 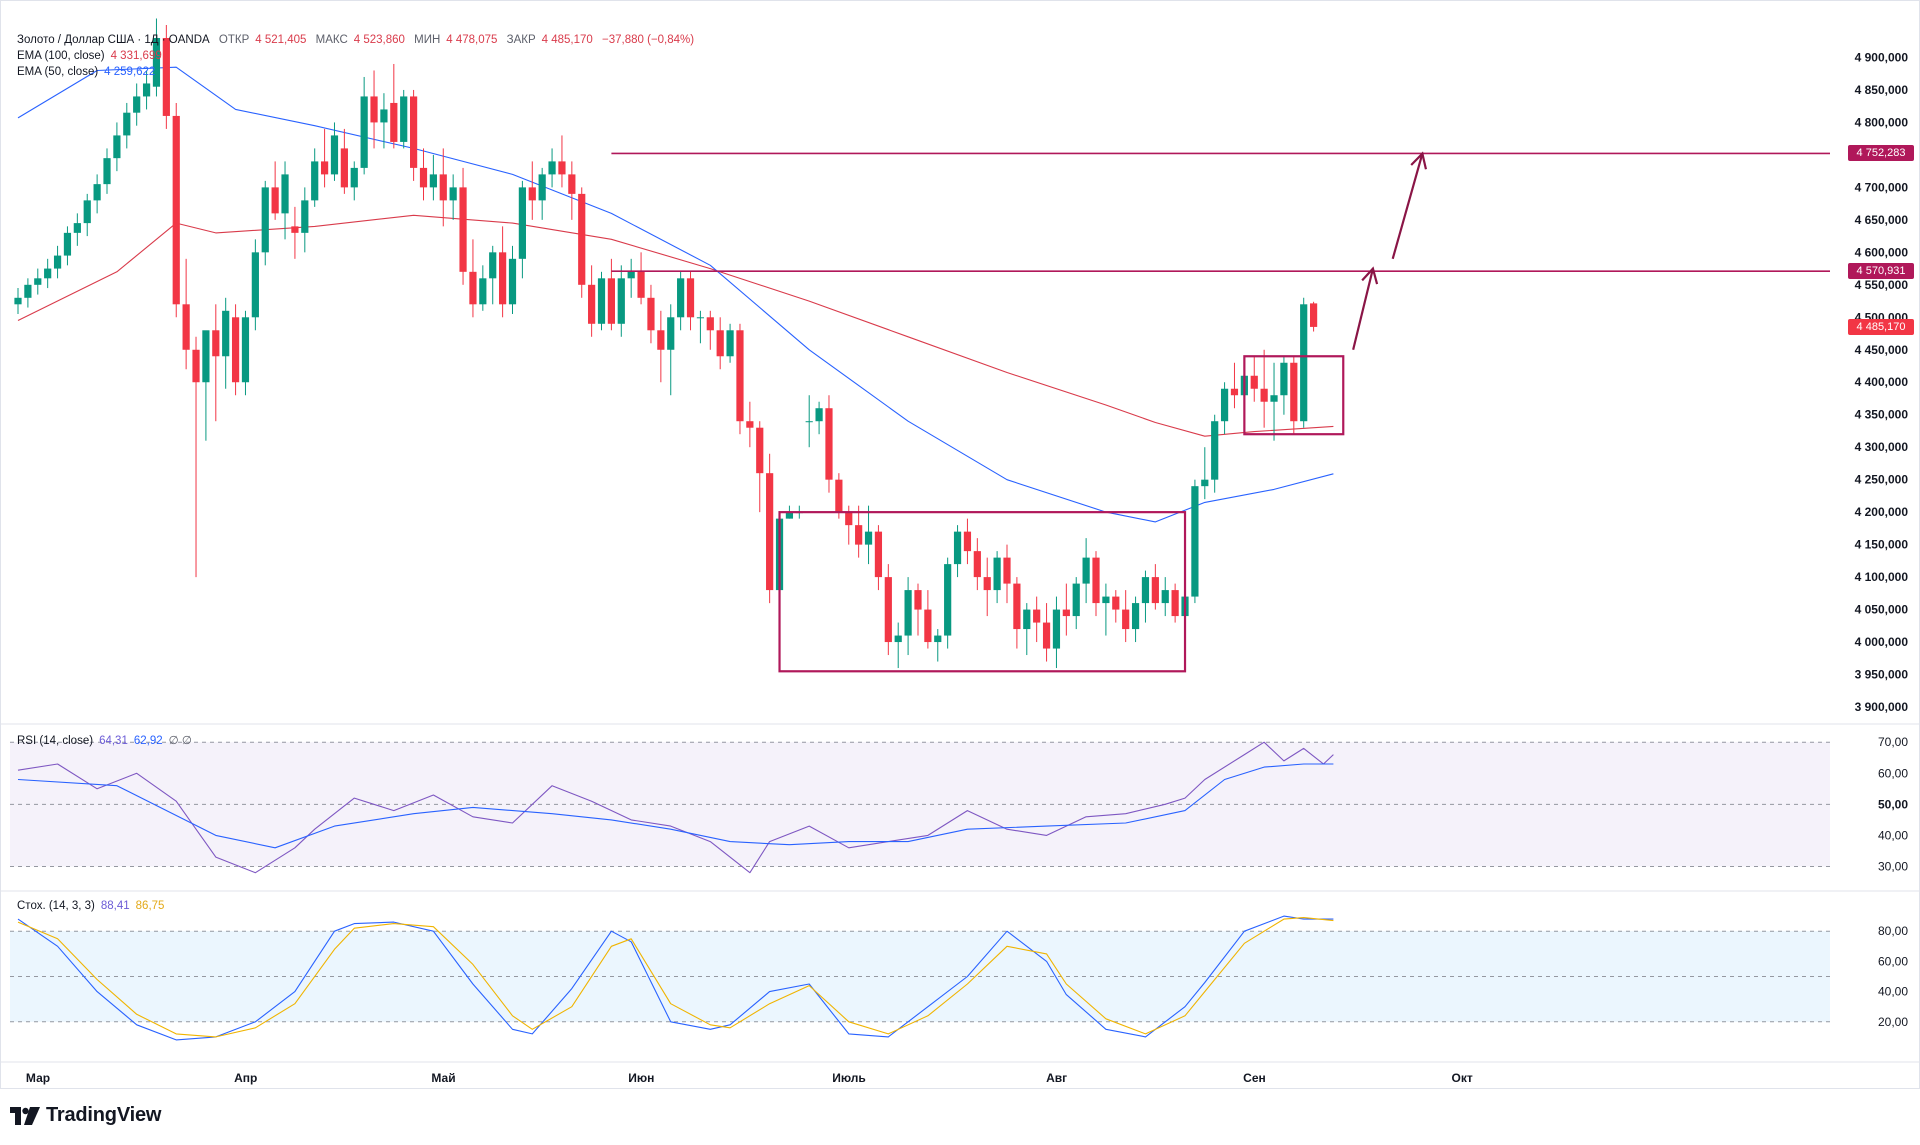 I want to click on tradingview-logo: TradingView, so click(x=85, y=1115).